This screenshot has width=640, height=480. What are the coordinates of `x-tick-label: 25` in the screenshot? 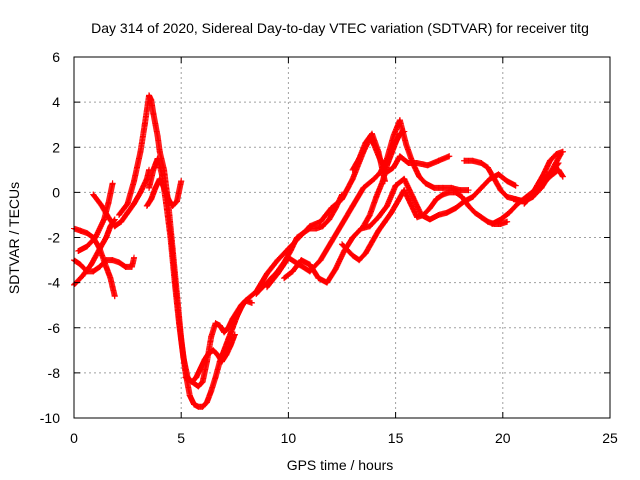 It's located at (610, 438).